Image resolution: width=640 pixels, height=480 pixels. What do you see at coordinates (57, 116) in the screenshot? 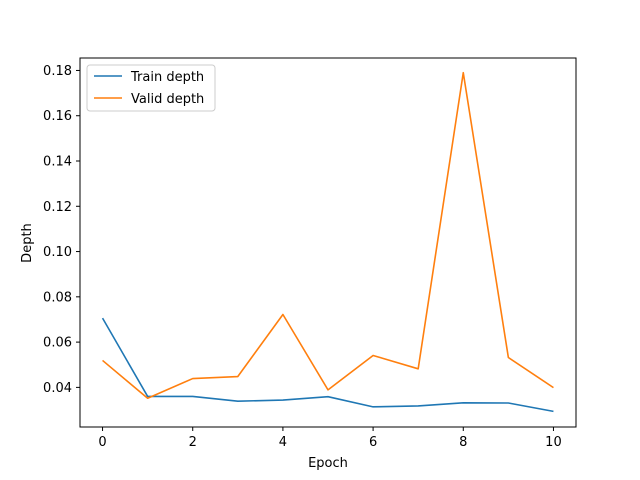
I see `y-tick-label: 0.16` at bounding box center [57, 116].